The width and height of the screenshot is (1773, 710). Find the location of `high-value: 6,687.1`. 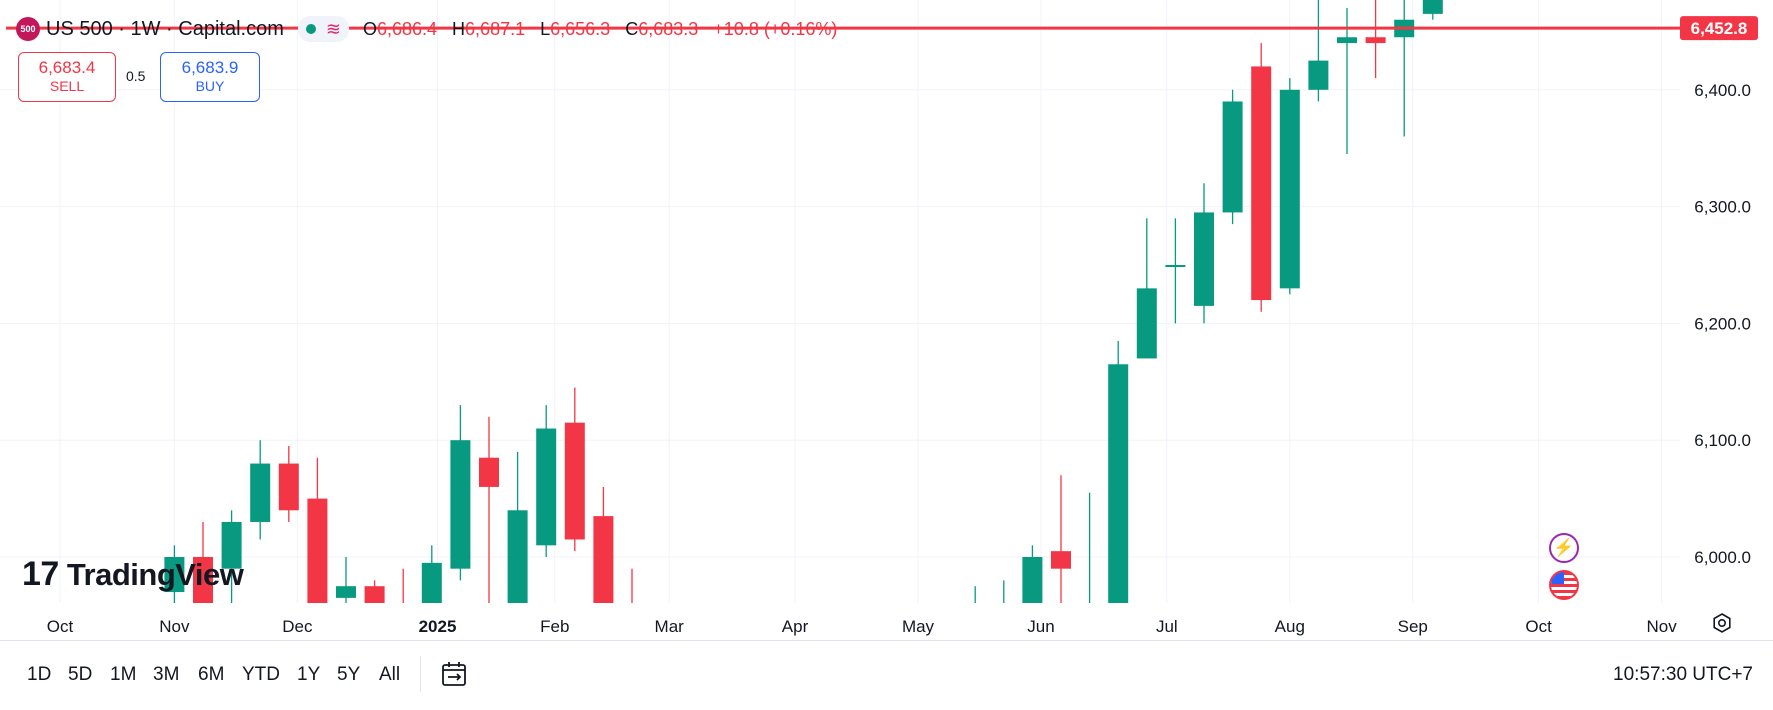

high-value: 6,687.1 is located at coordinates (495, 28).